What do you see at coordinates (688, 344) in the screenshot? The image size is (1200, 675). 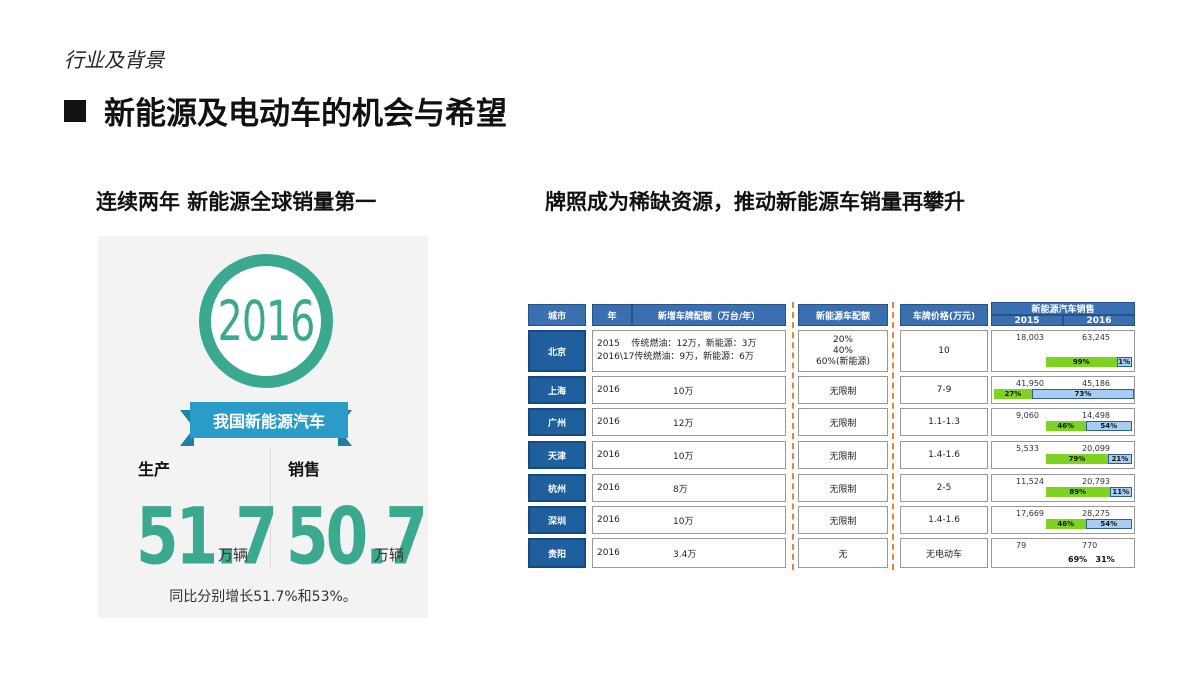 I see `quota-text: 传统燃油：12万，新能源：3万` at bounding box center [688, 344].